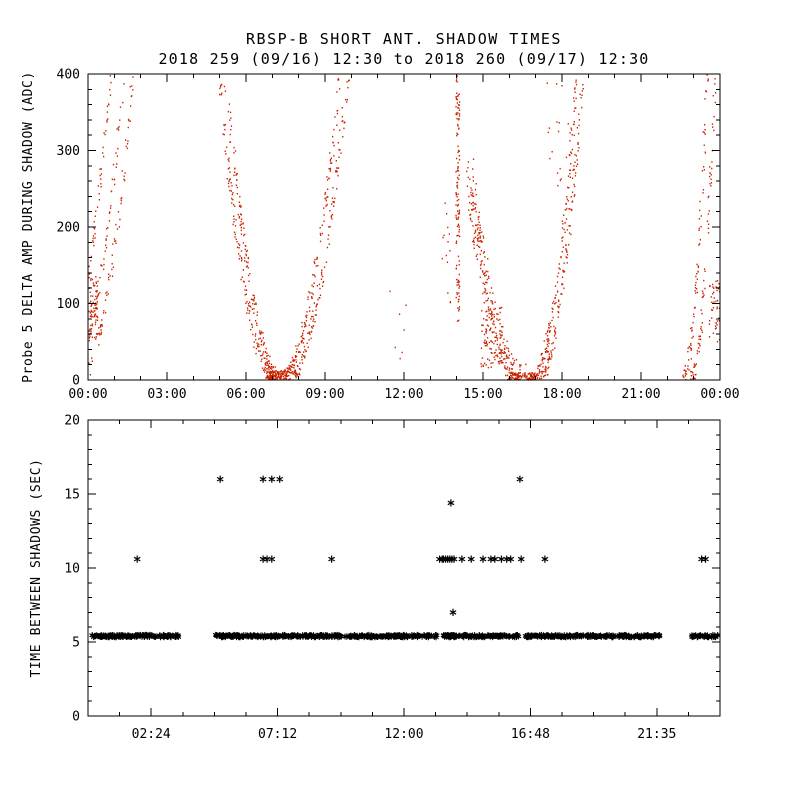  What do you see at coordinates (404, 39) in the screenshot?
I see `chart-title: RBSP-B SHORT ANT. SHADOW TIMES` at bounding box center [404, 39].